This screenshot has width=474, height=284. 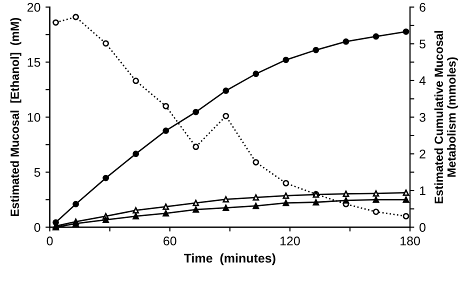 I want to click on y-tick-label: 10, so click(x=34, y=117).